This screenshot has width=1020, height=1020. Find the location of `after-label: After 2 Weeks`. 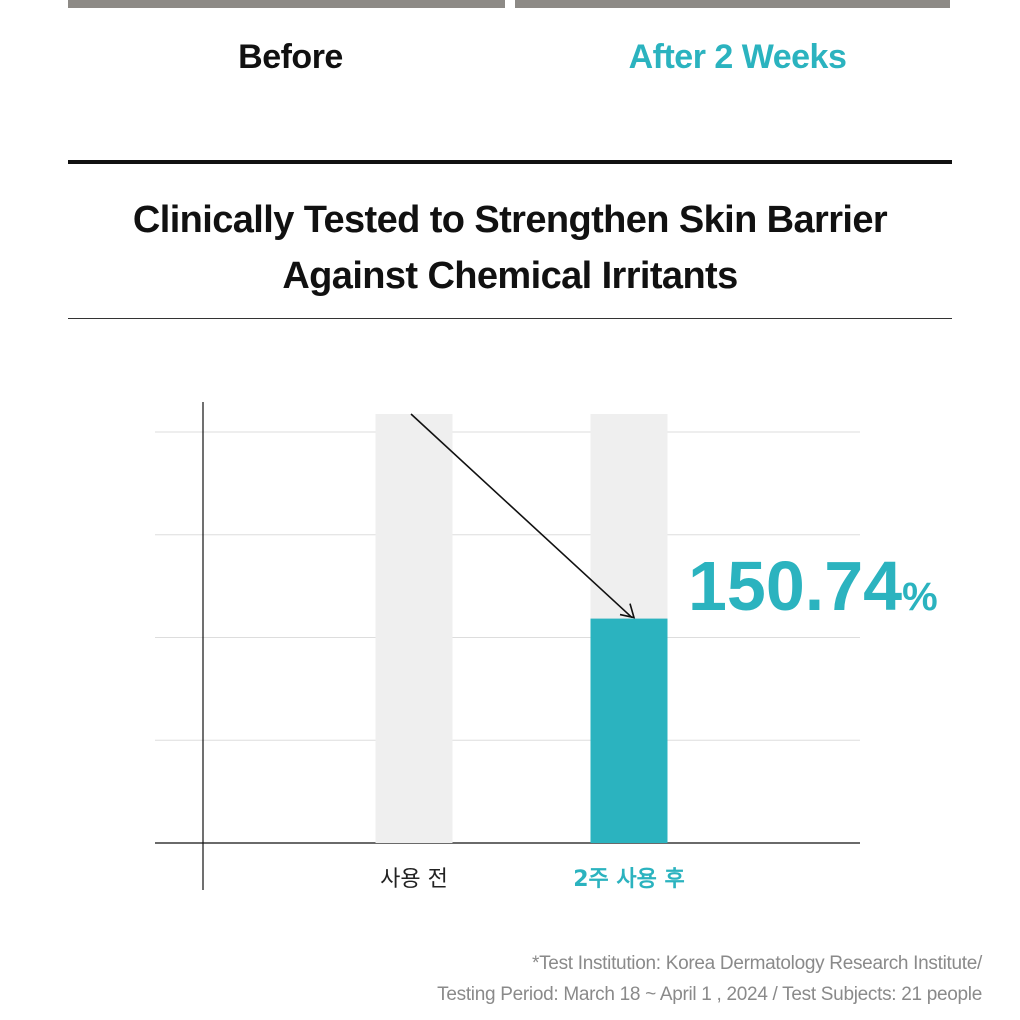

after-label: After 2 Weeks is located at coordinates (737, 57).